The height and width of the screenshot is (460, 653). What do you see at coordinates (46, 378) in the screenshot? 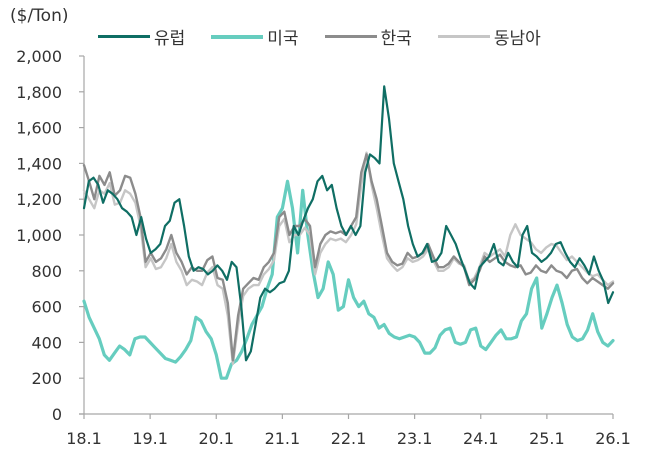
I see `y-tick-label: 200` at bounding box center [46, 378].